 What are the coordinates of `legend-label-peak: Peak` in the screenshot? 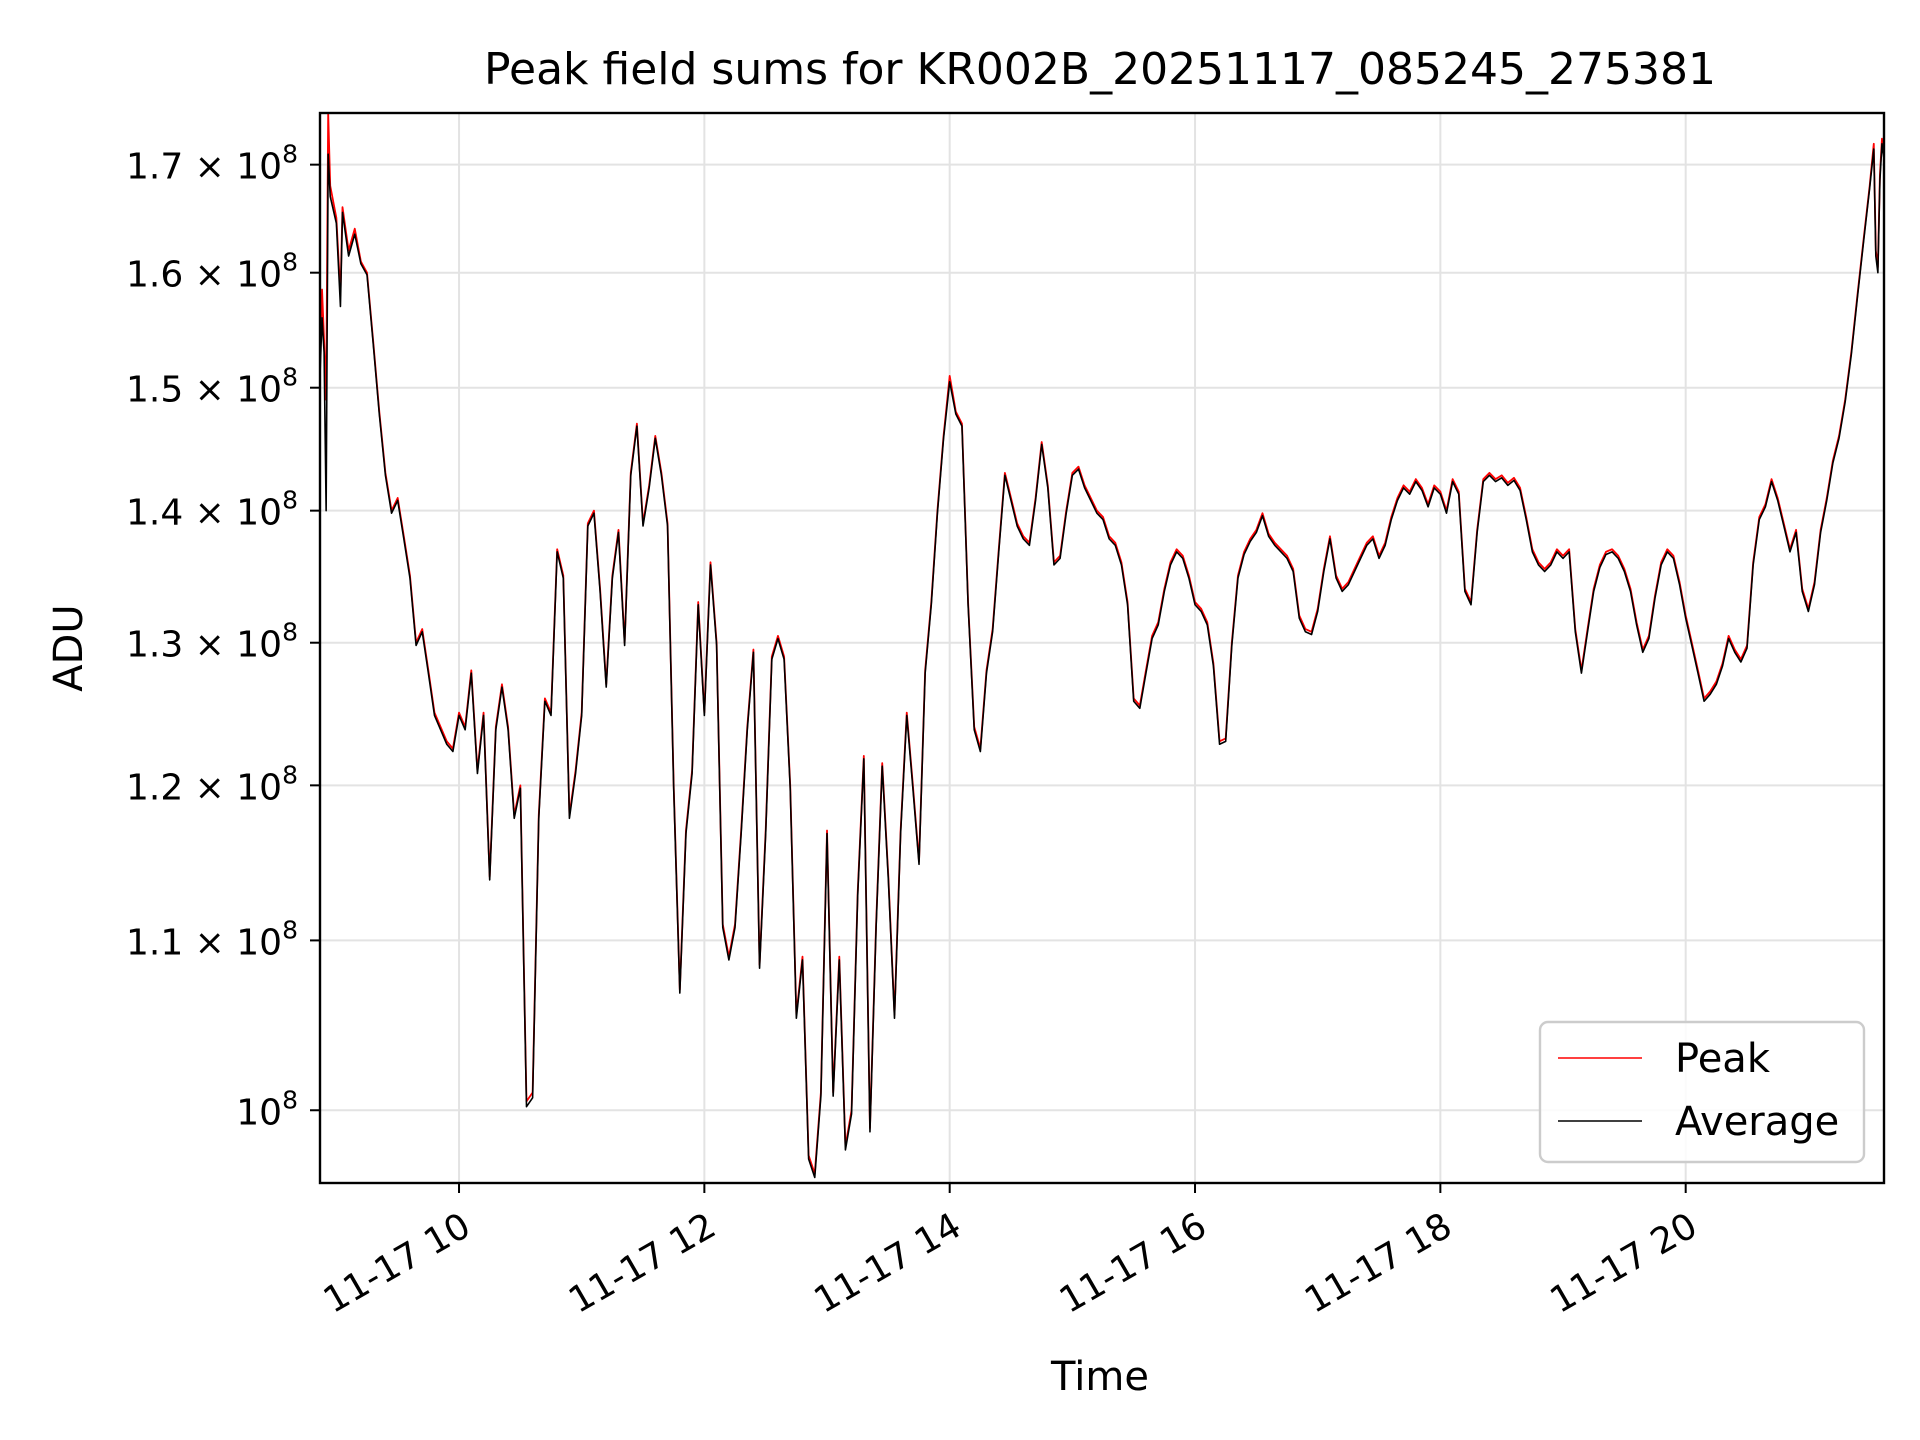 It's located at (1723, 1059).